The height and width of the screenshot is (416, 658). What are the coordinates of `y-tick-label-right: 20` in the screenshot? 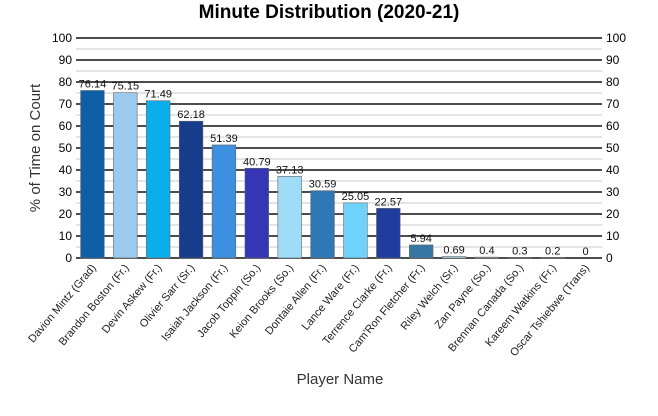 It's located at (613, 214).